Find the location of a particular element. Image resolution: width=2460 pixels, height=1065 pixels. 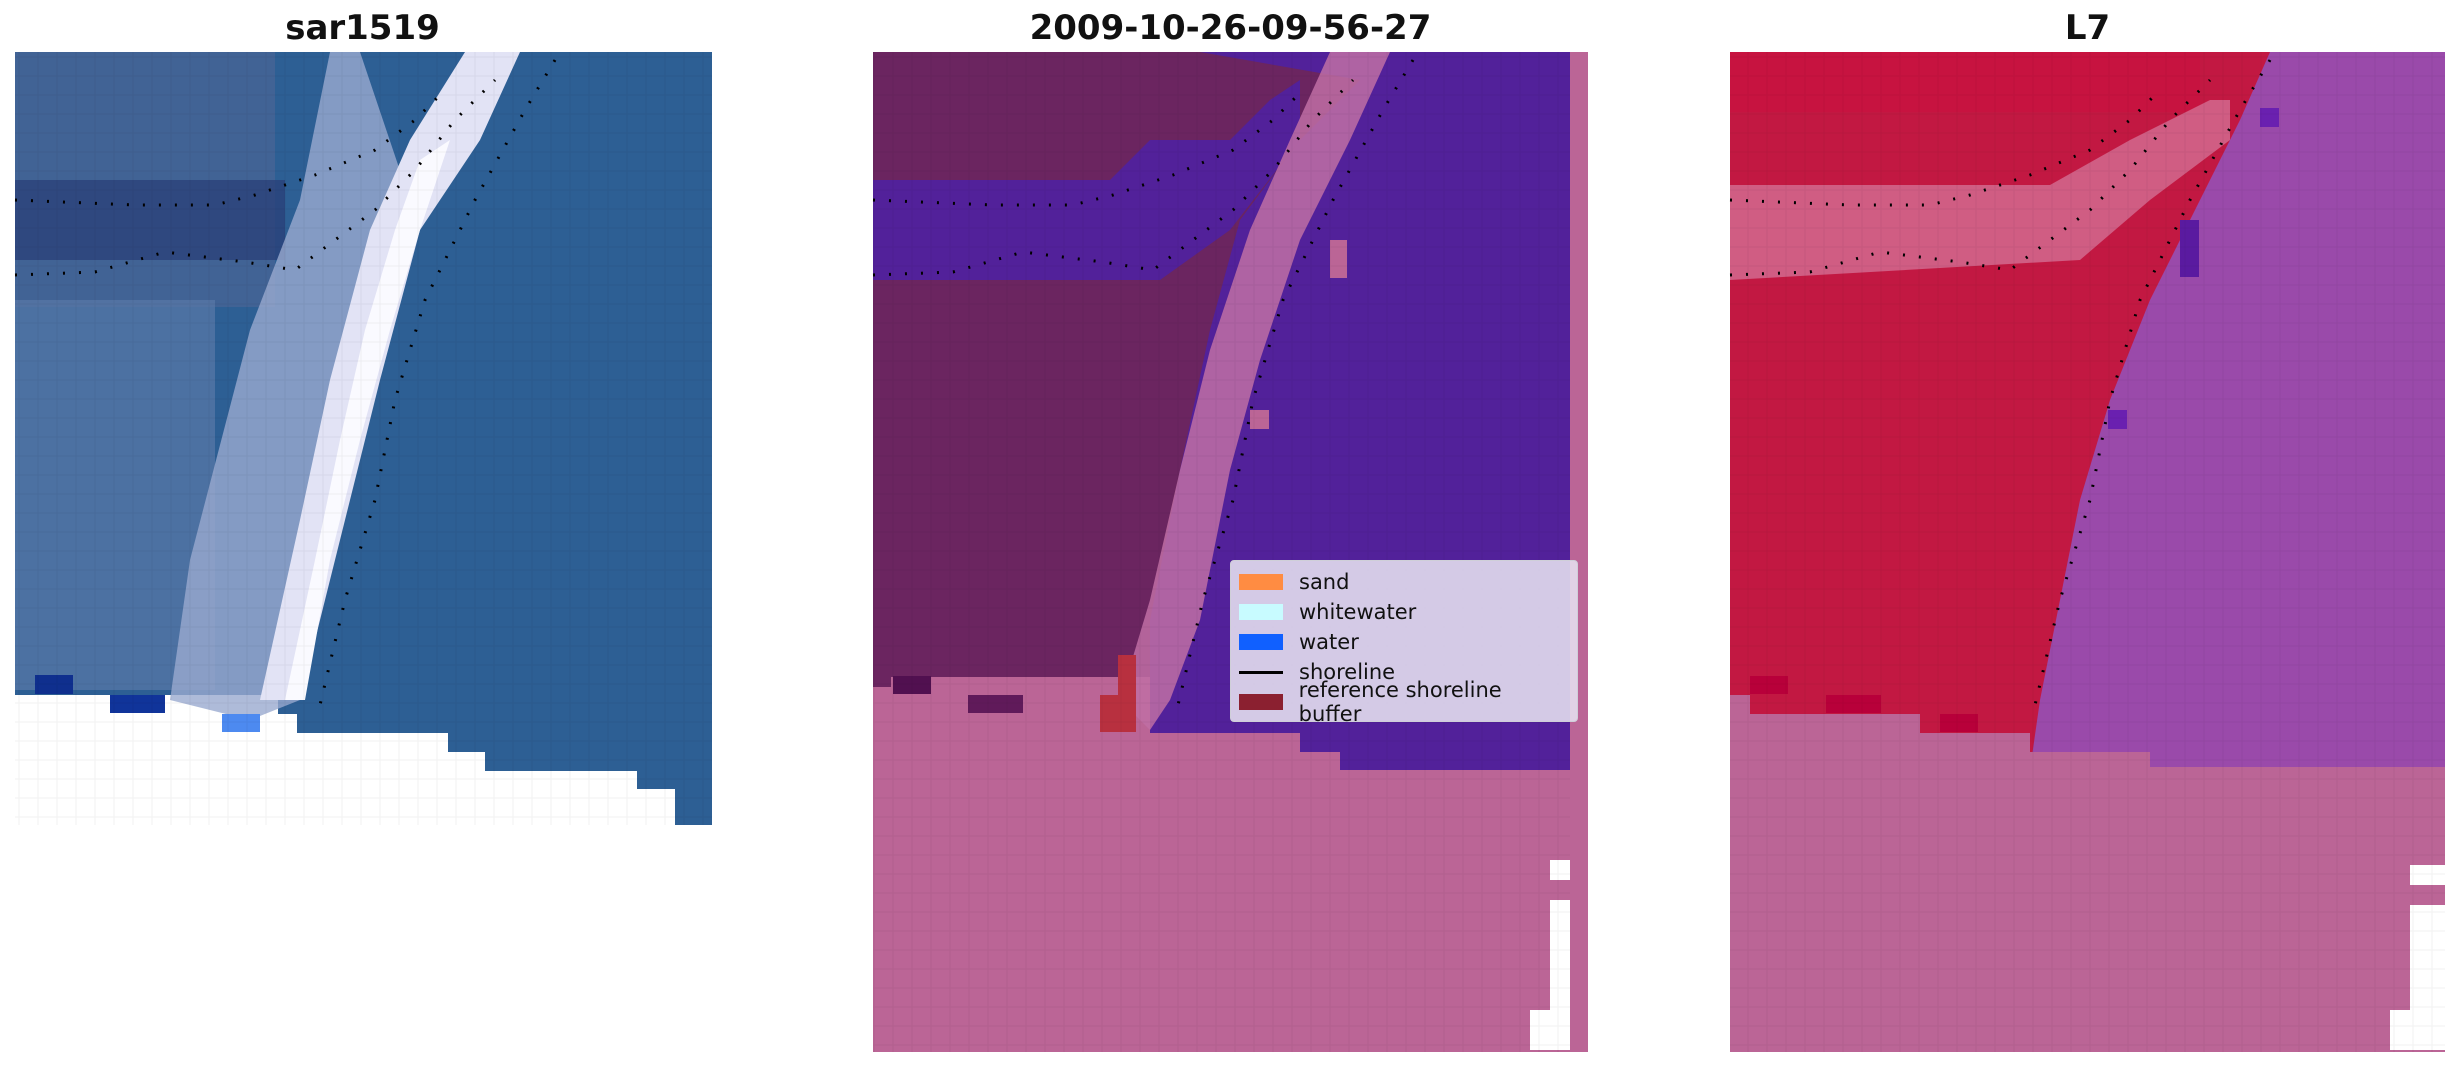

legend-item: water is located at coordinates (1404, 642).